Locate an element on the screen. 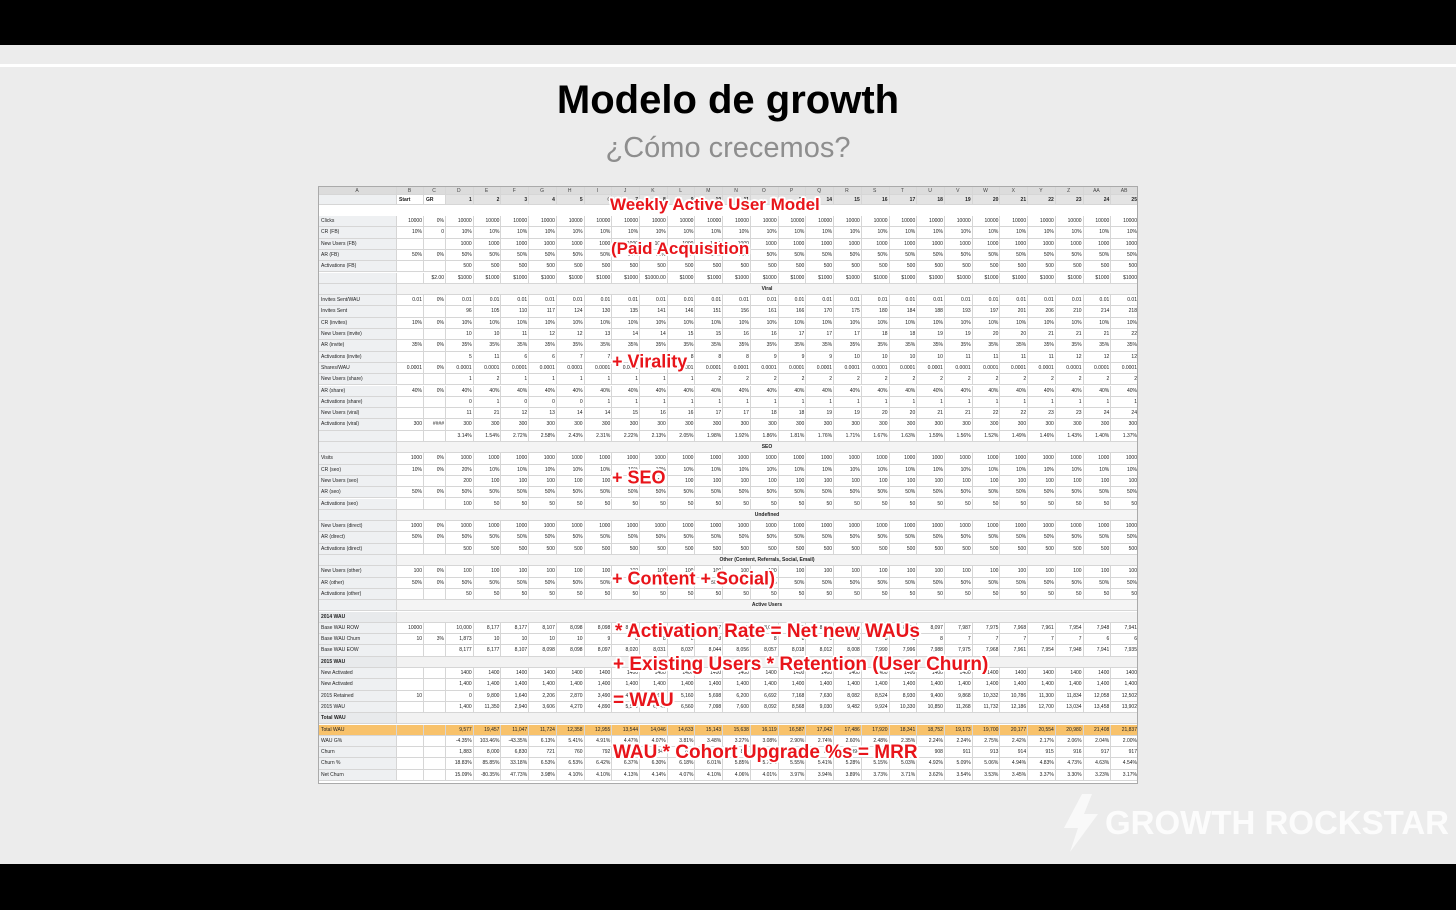  row-label is located at coordinates (358, 448).